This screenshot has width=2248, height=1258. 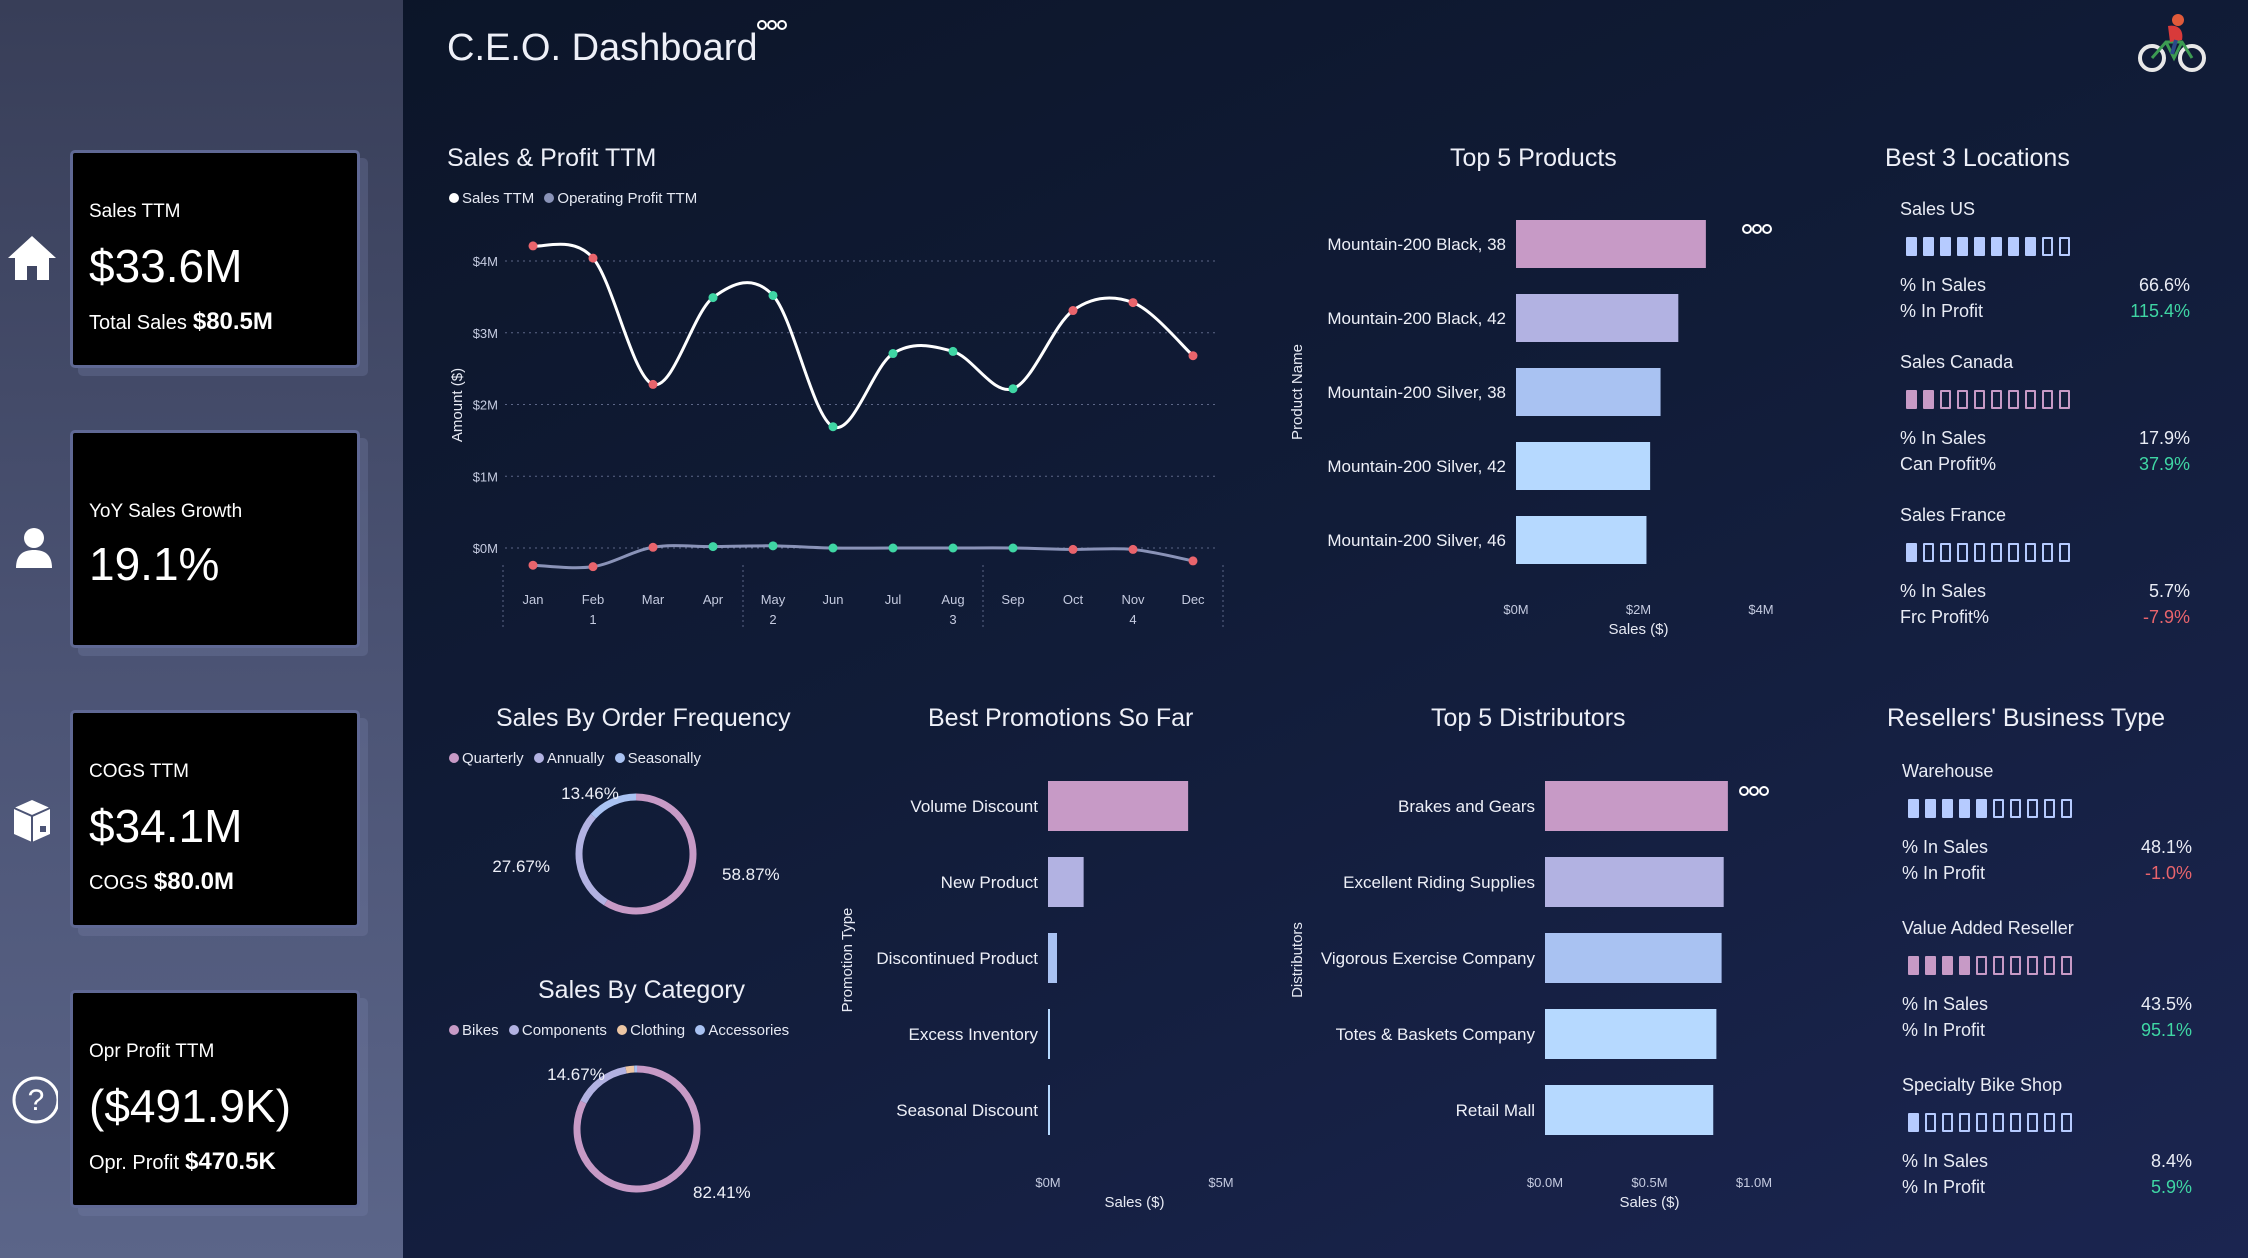 I want to click on metric-value: 43.5%, so click(x=2166, y=1004).